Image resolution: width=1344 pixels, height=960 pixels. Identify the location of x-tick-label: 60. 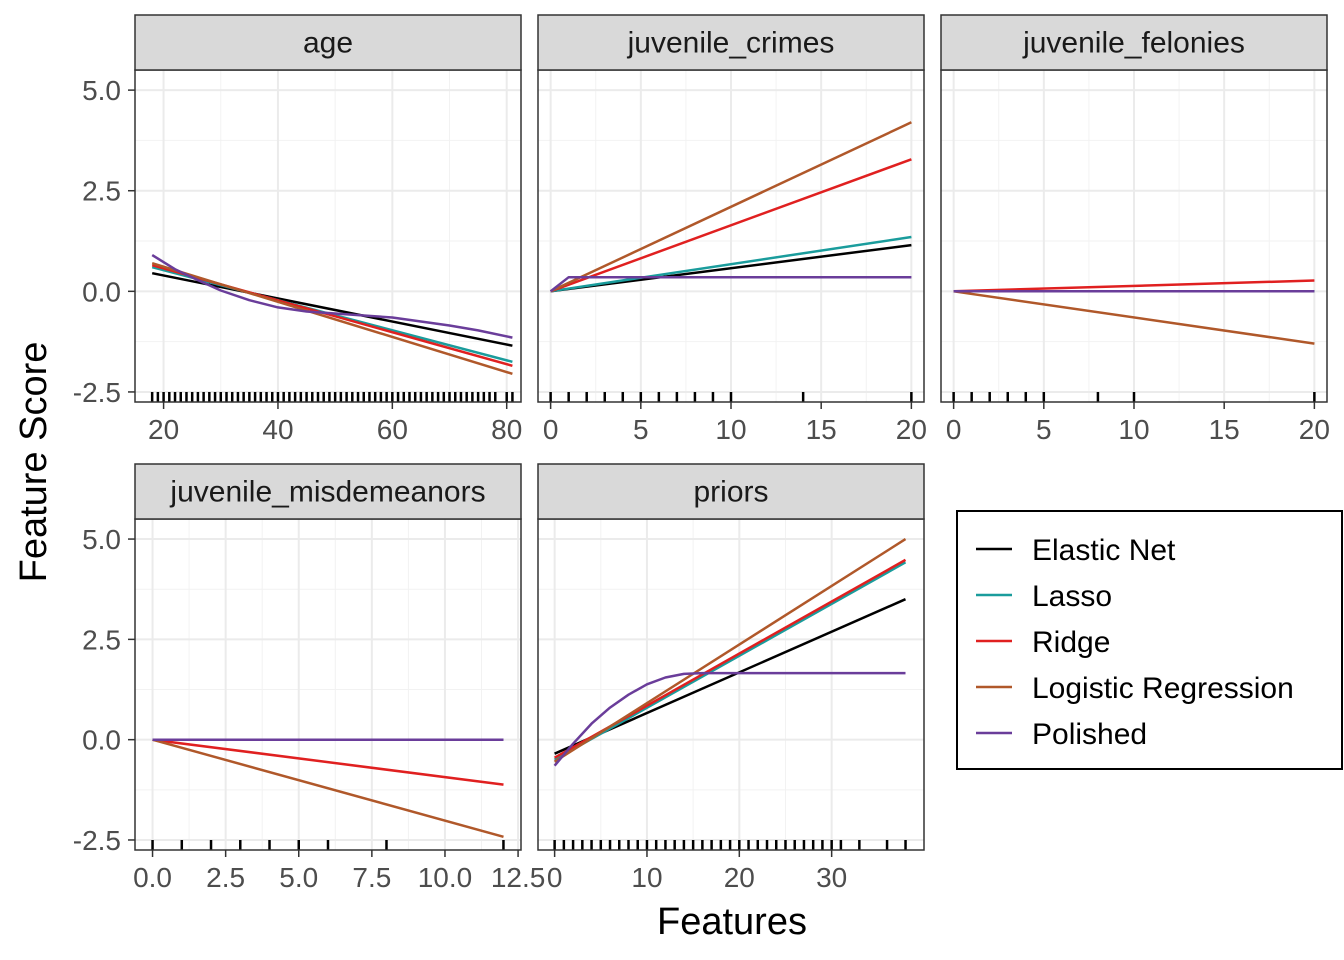
(392, 429).